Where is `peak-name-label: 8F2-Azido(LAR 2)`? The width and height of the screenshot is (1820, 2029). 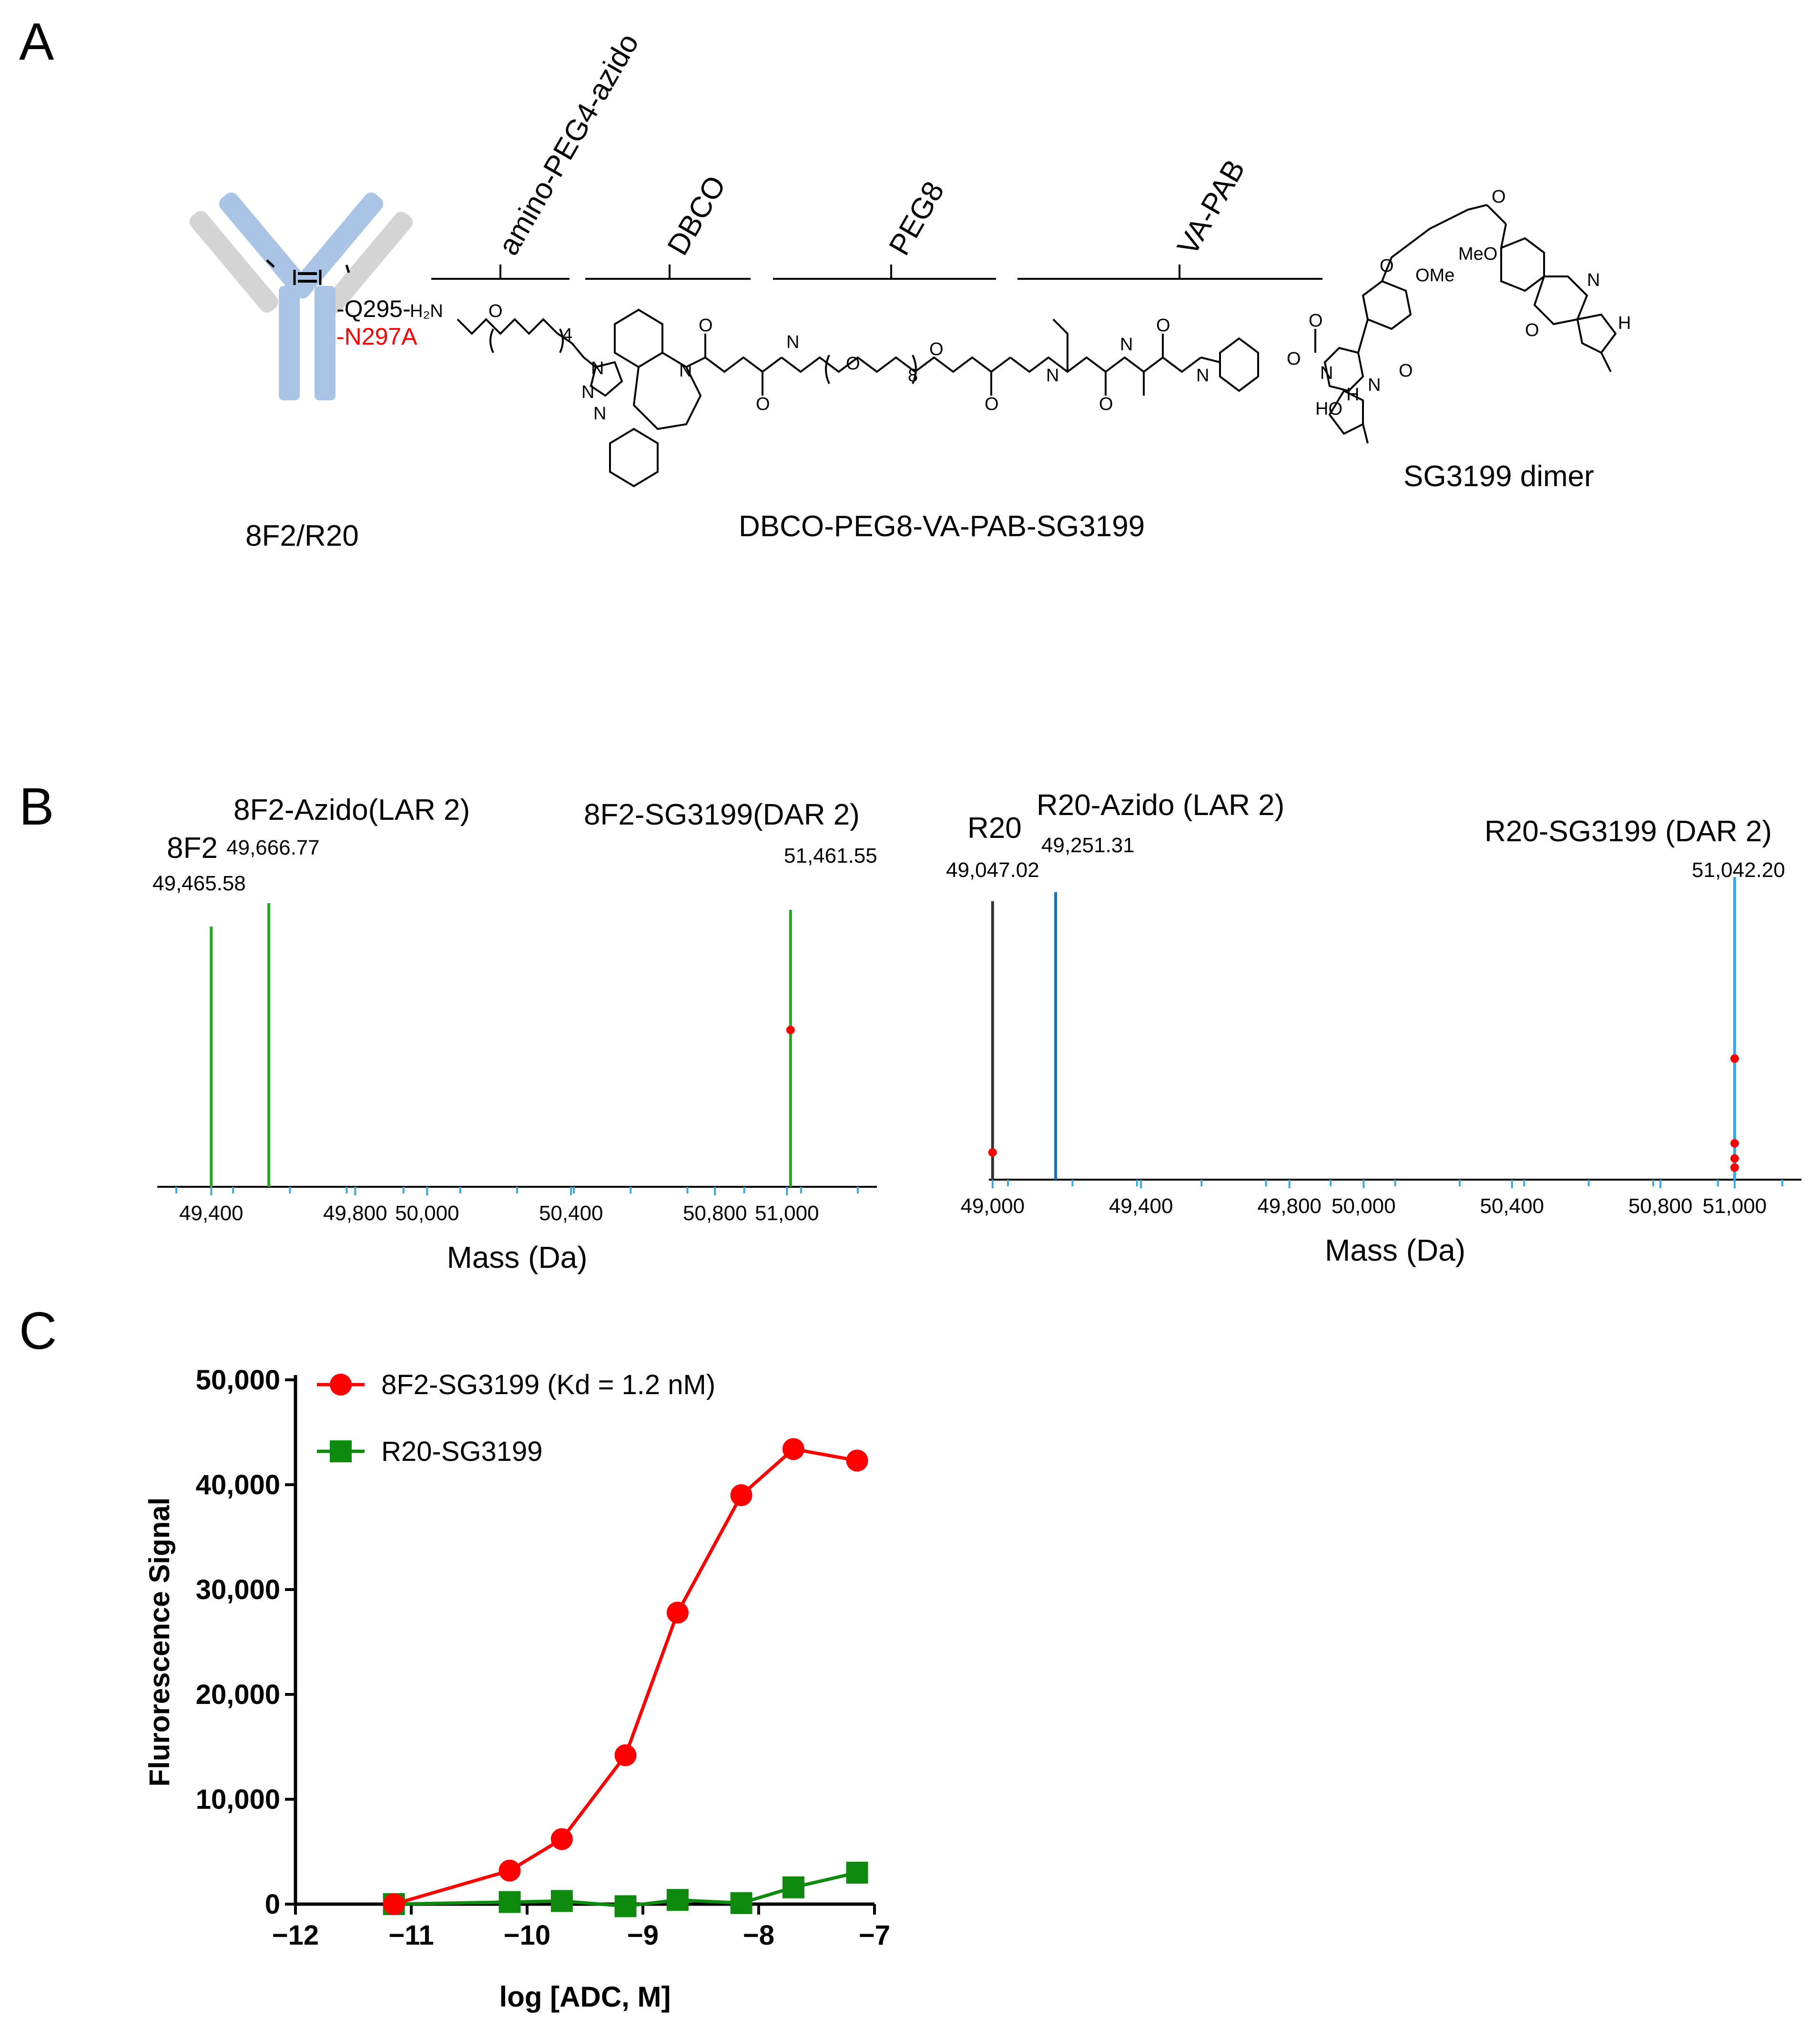 peak-name-label: 8F2-Azido(LAR 2) is located at coordinates (352, 810).